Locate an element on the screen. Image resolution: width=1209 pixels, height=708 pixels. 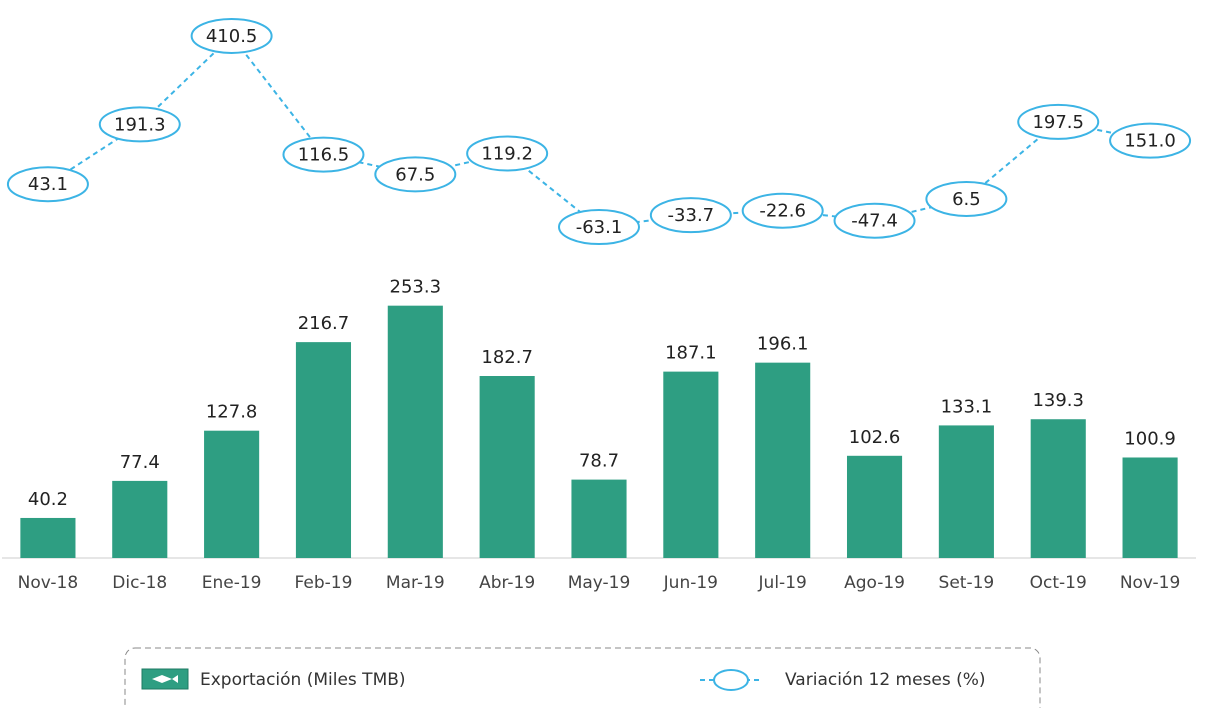
data-label: 43.1 is located at coordinates (48, 184).